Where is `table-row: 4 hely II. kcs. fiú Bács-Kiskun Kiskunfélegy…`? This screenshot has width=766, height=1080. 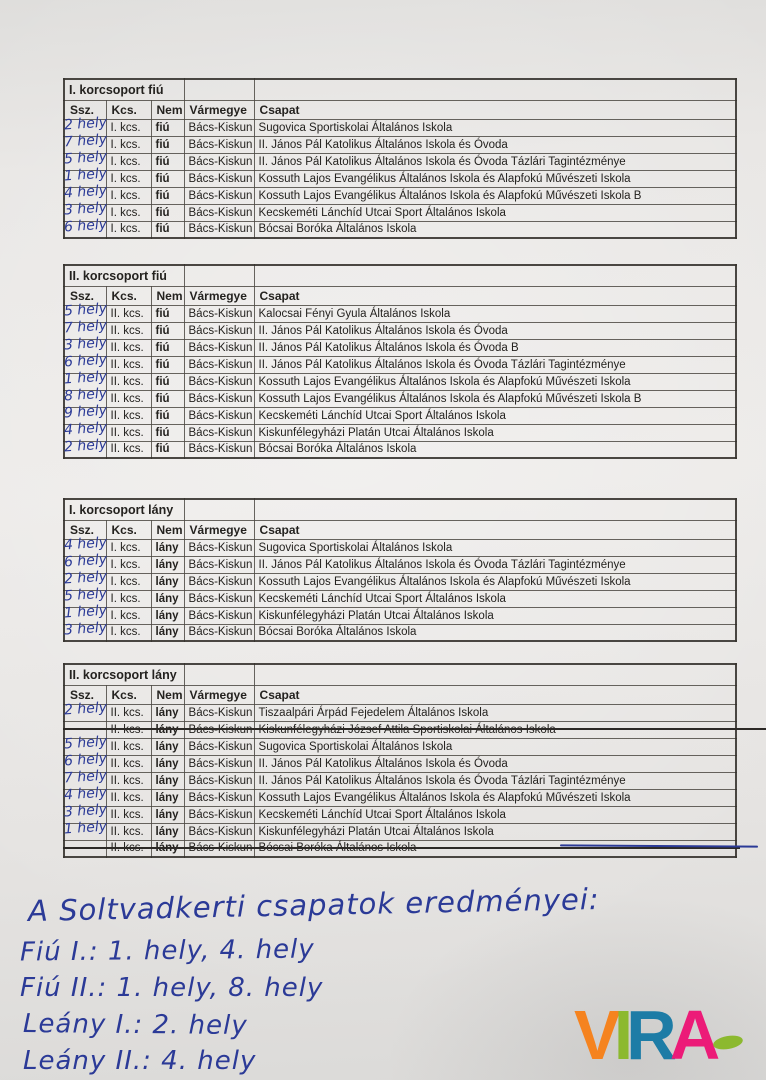
table-row: 4 hely II. kcs. fiú Bács-Kiskun Kiskunfélegy… is located at coordinates (400, 430).